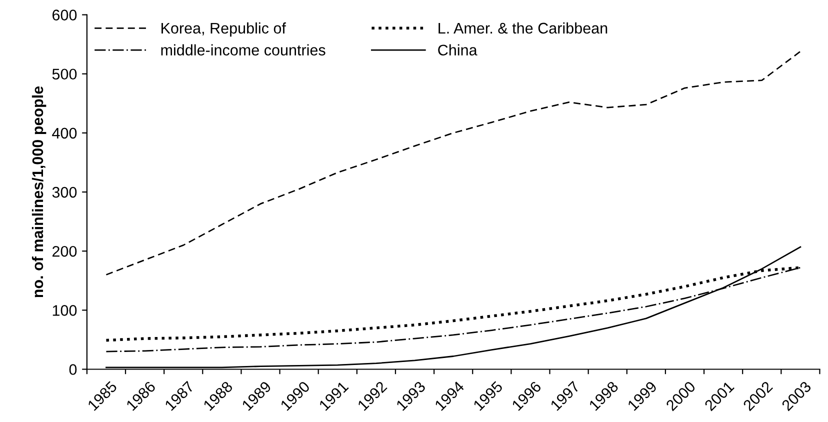  I want to click on legend-label: L. Amer. & the Caribbean, so click(523, 28).